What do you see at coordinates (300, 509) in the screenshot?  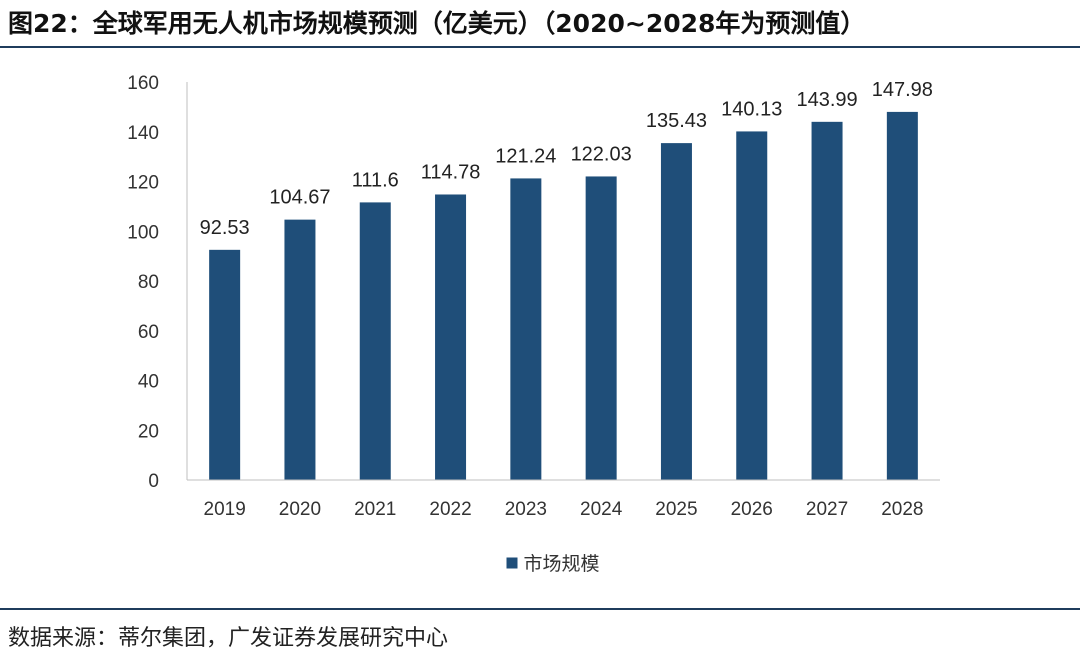 I see `x-tick-label: 2020` at bounding box center [300, 509].